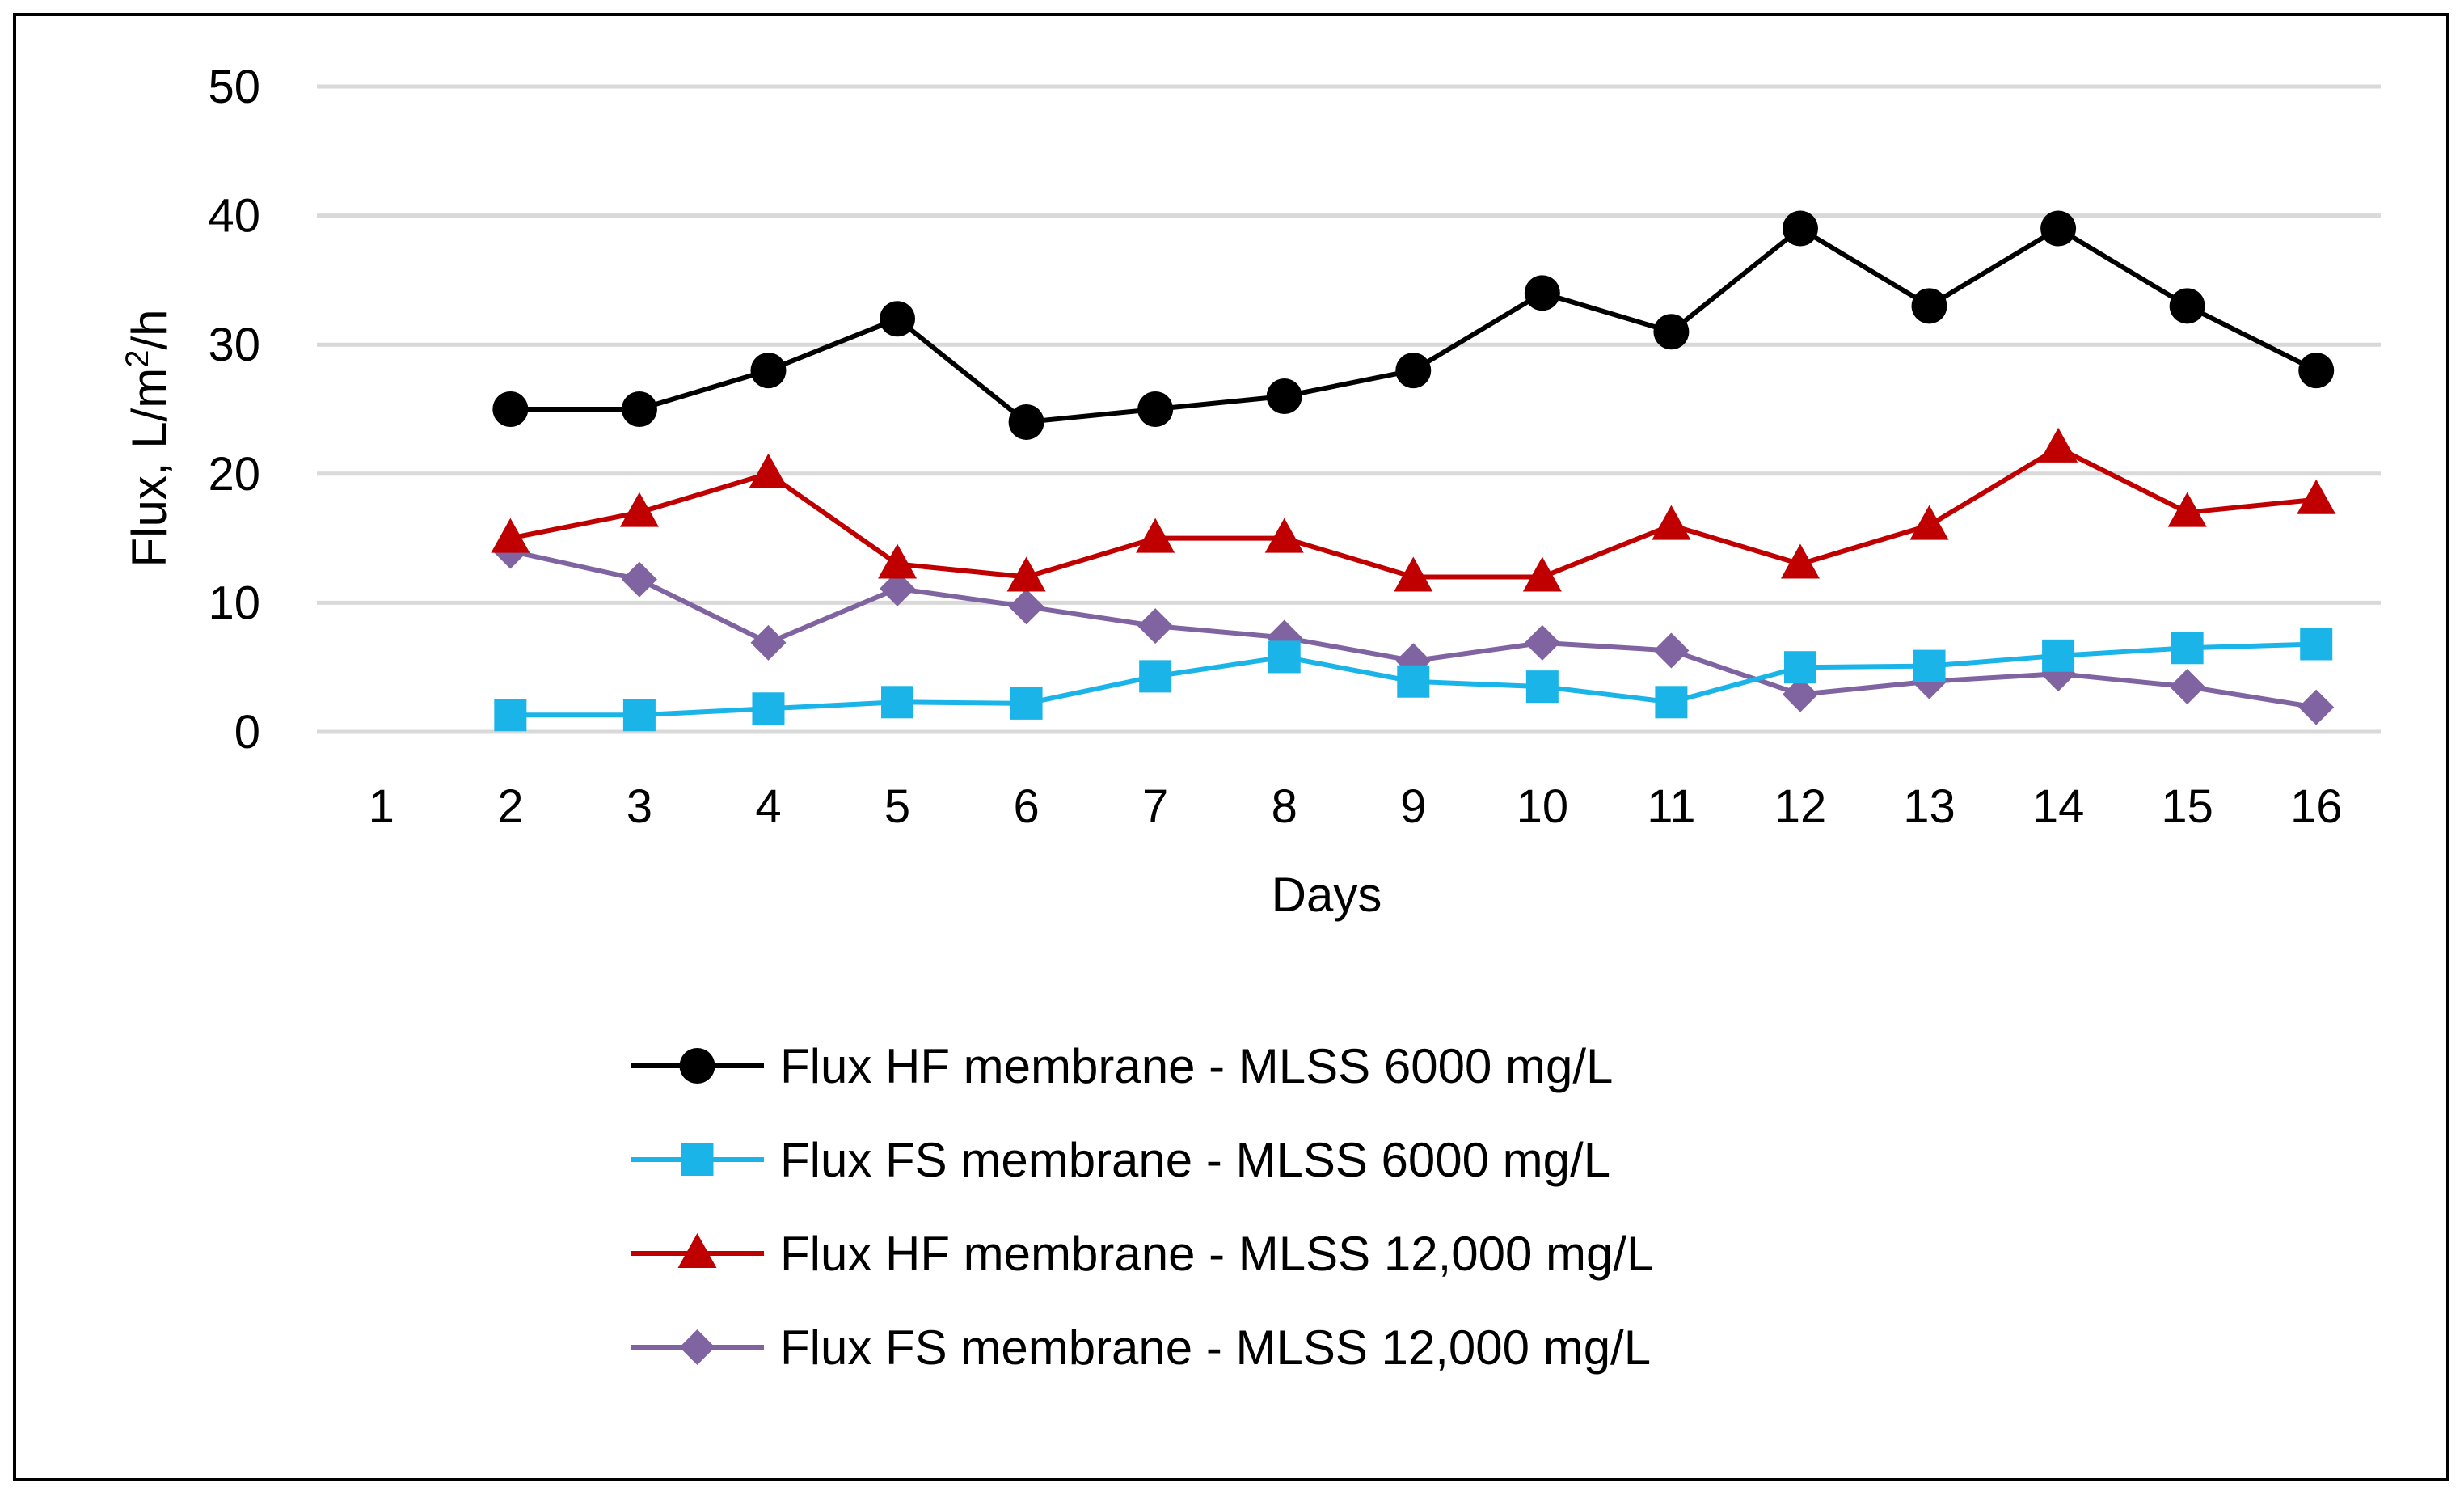 This screenshot has width=2464, height=1496. What do you see at coordinates (2187, 806) in the screenshot?
I see `x-tick-label: 15` at bounding box center [2187, 806].